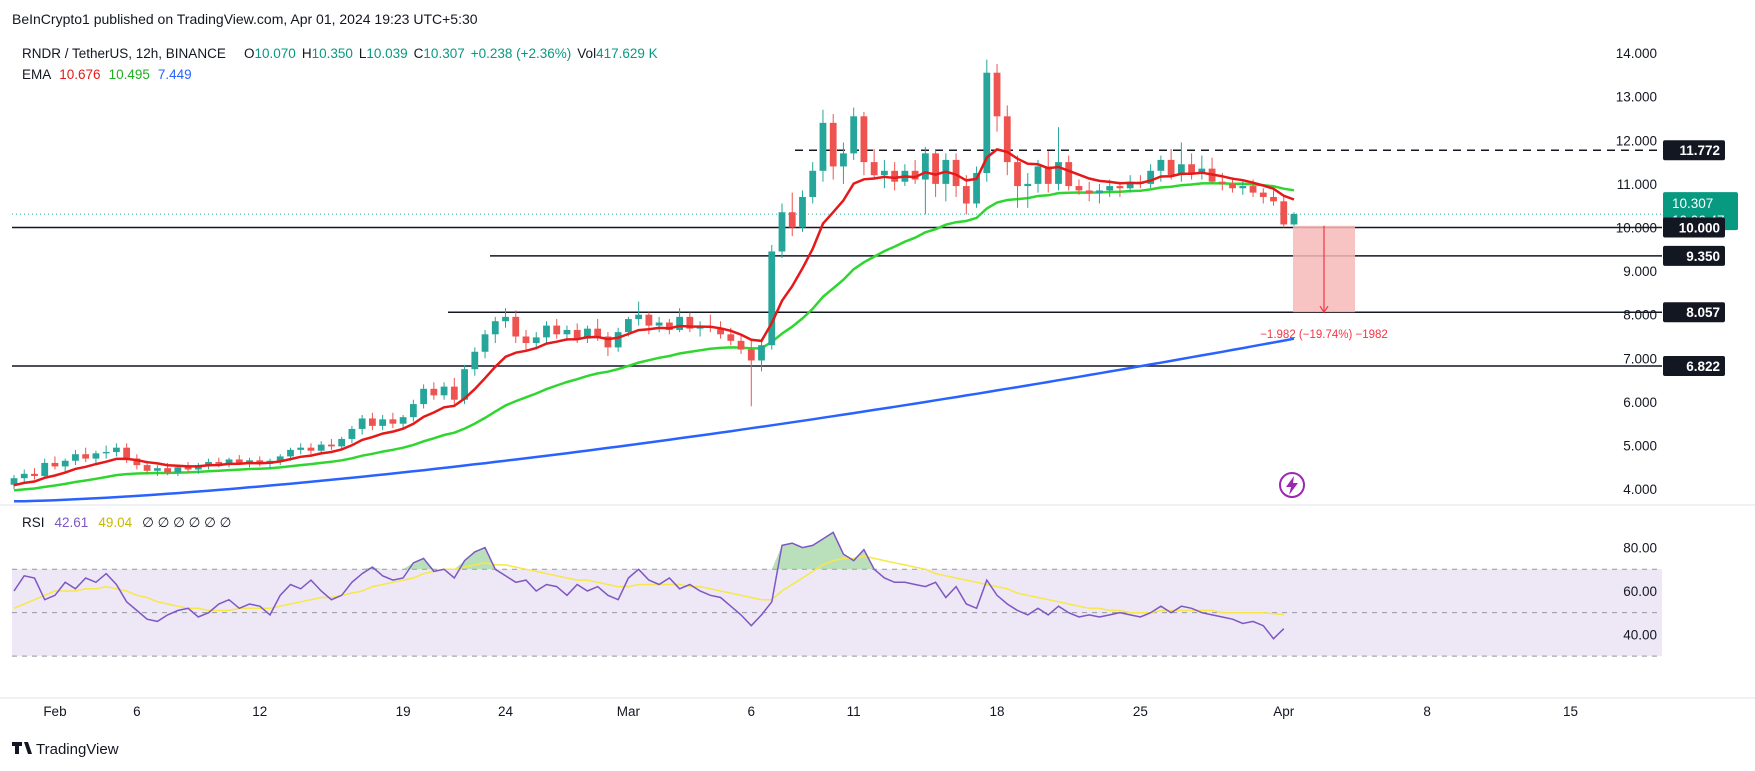 The width and height of the screenshot is (1755, 771). What do you see at coordinates (1694, 312) in the screenshot?
I see `price-level-badge: 8.057` at bounding box center [1694, 312].